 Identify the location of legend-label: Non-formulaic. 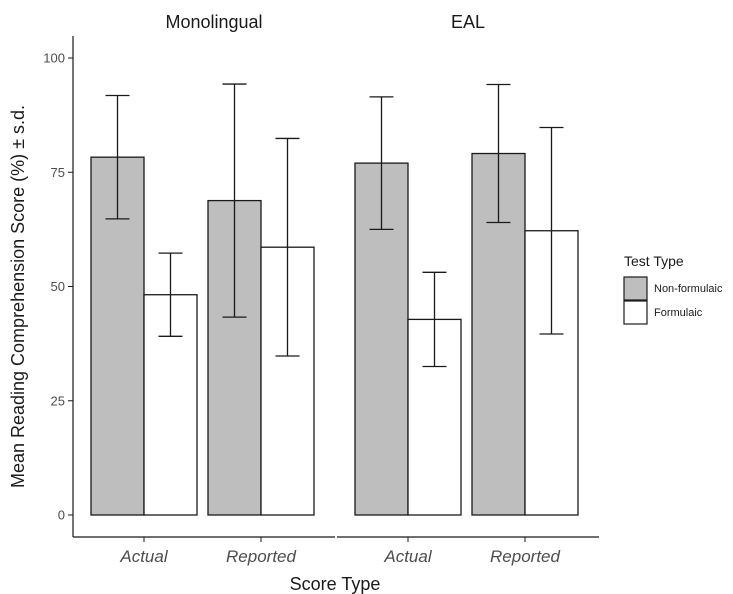
(688, 289).